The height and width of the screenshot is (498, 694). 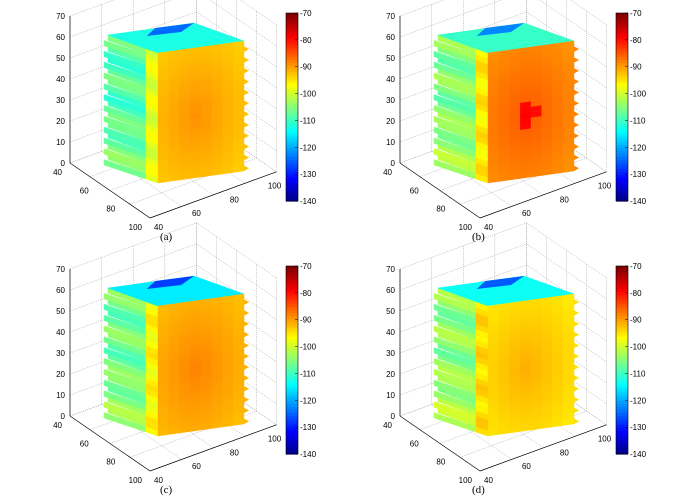 What do you see at coordinates (543, 195) in the screenshot?
I see `y-axis-line` at bounding box center [543, 195].